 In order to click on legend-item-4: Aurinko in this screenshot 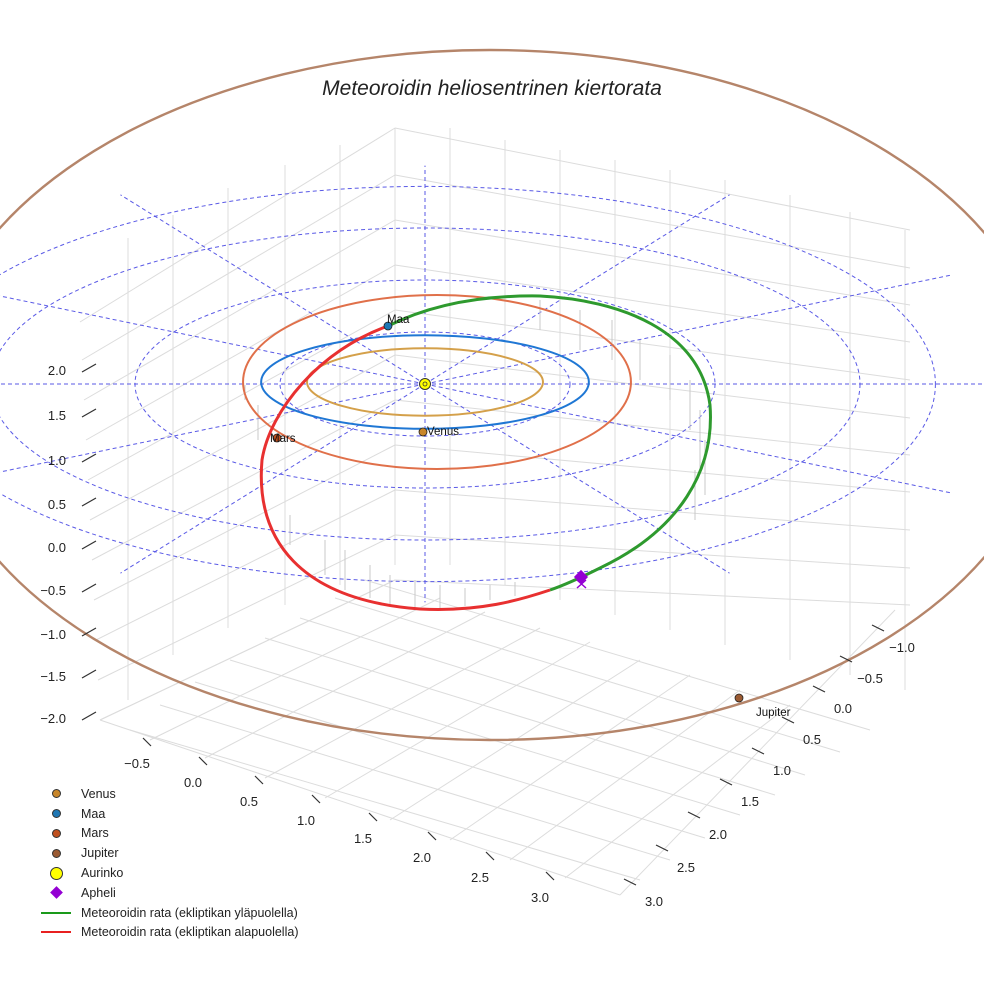, I will do `click(169, 873)`.